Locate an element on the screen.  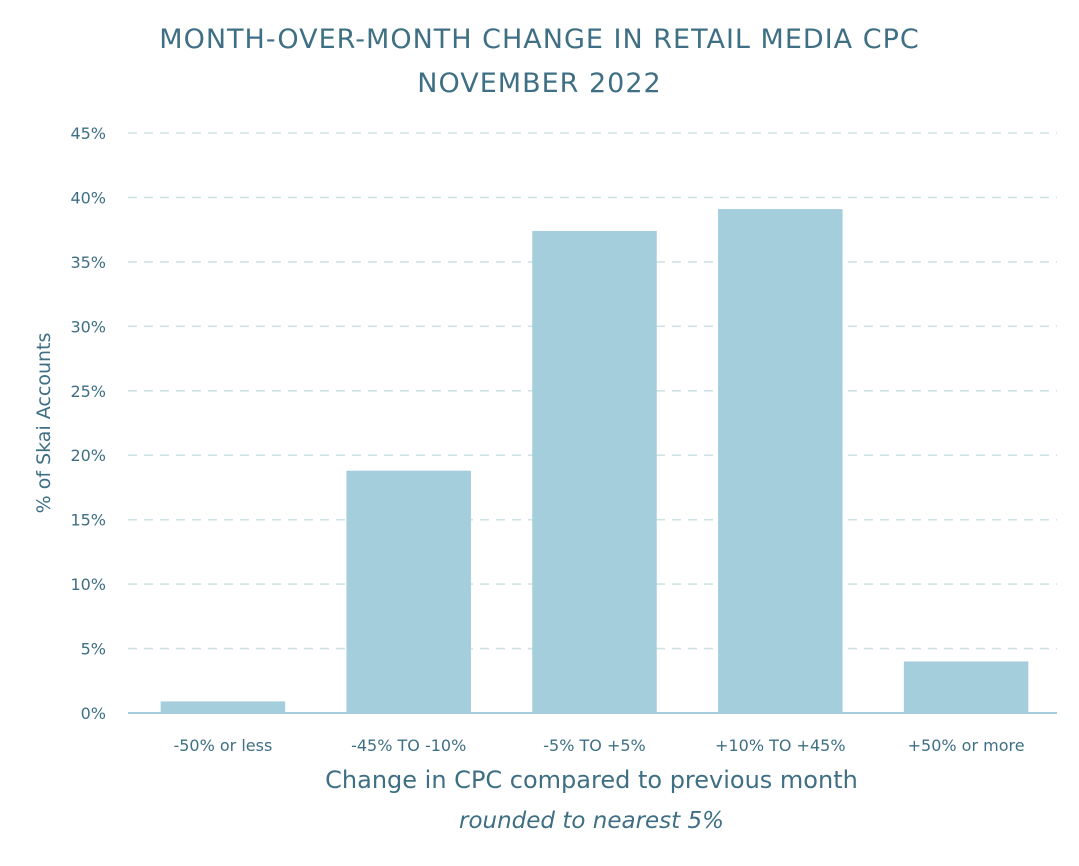
chart-subtitle: NOVEMBER 2022 is located at coordinates (539, 83).